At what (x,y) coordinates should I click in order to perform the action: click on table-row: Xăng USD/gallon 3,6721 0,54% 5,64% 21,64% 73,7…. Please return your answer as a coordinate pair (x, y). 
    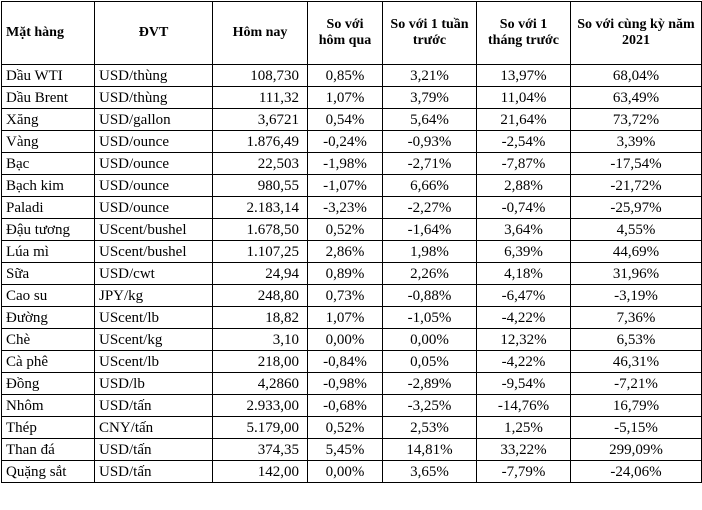
    Looking at the image, I should click on (351, 119).